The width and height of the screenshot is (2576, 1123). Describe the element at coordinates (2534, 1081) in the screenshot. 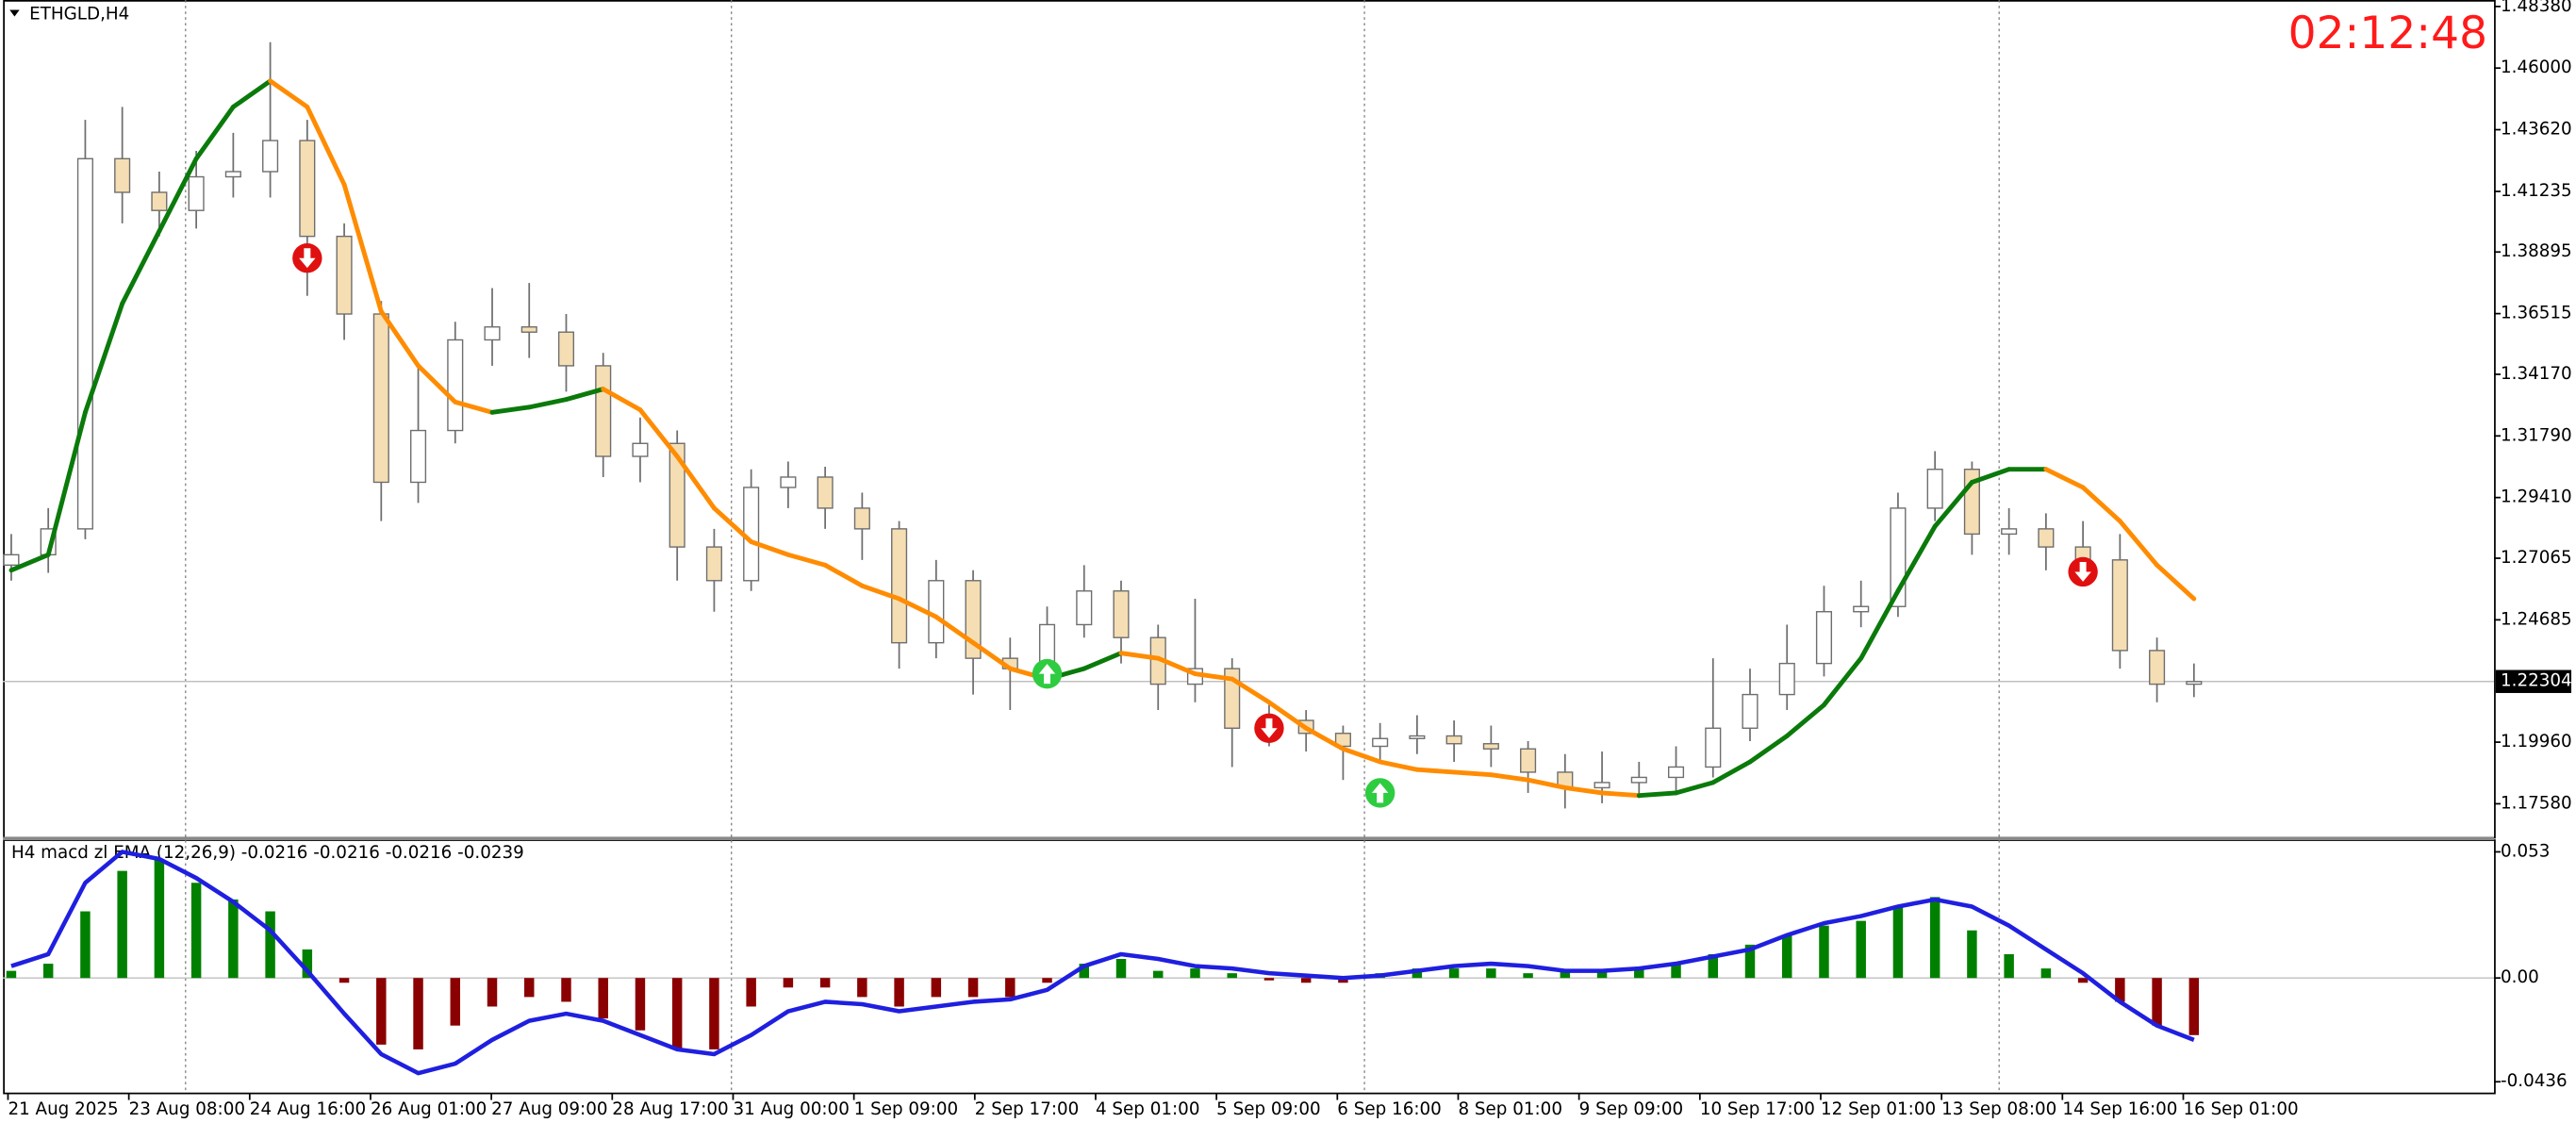

I see `y-tick-label: -0.0436` at that location.